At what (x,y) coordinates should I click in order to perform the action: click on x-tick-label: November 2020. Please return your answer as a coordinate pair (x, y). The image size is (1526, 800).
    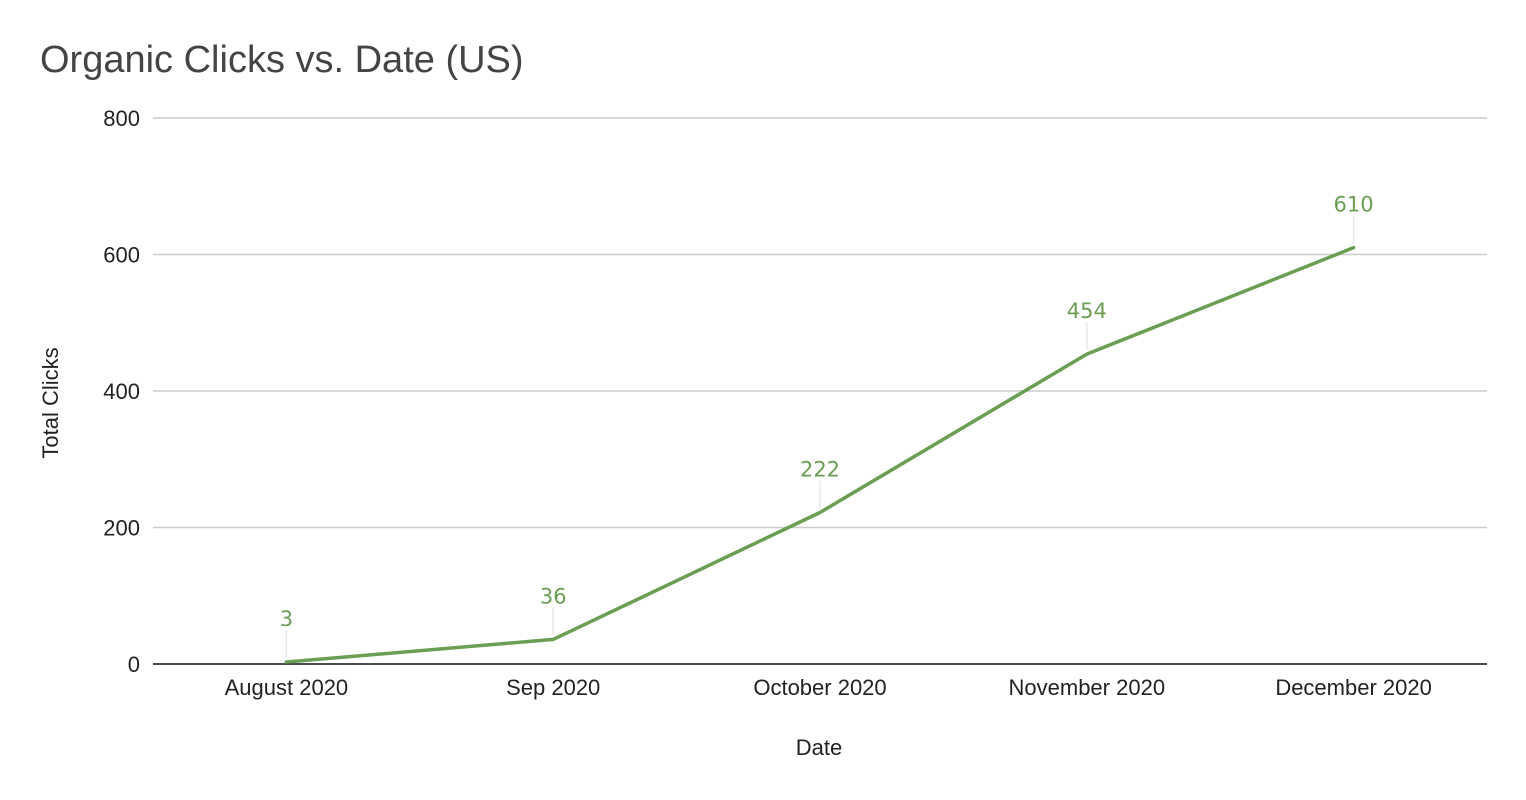
    Looking at the image, I should click on (1087, 687).